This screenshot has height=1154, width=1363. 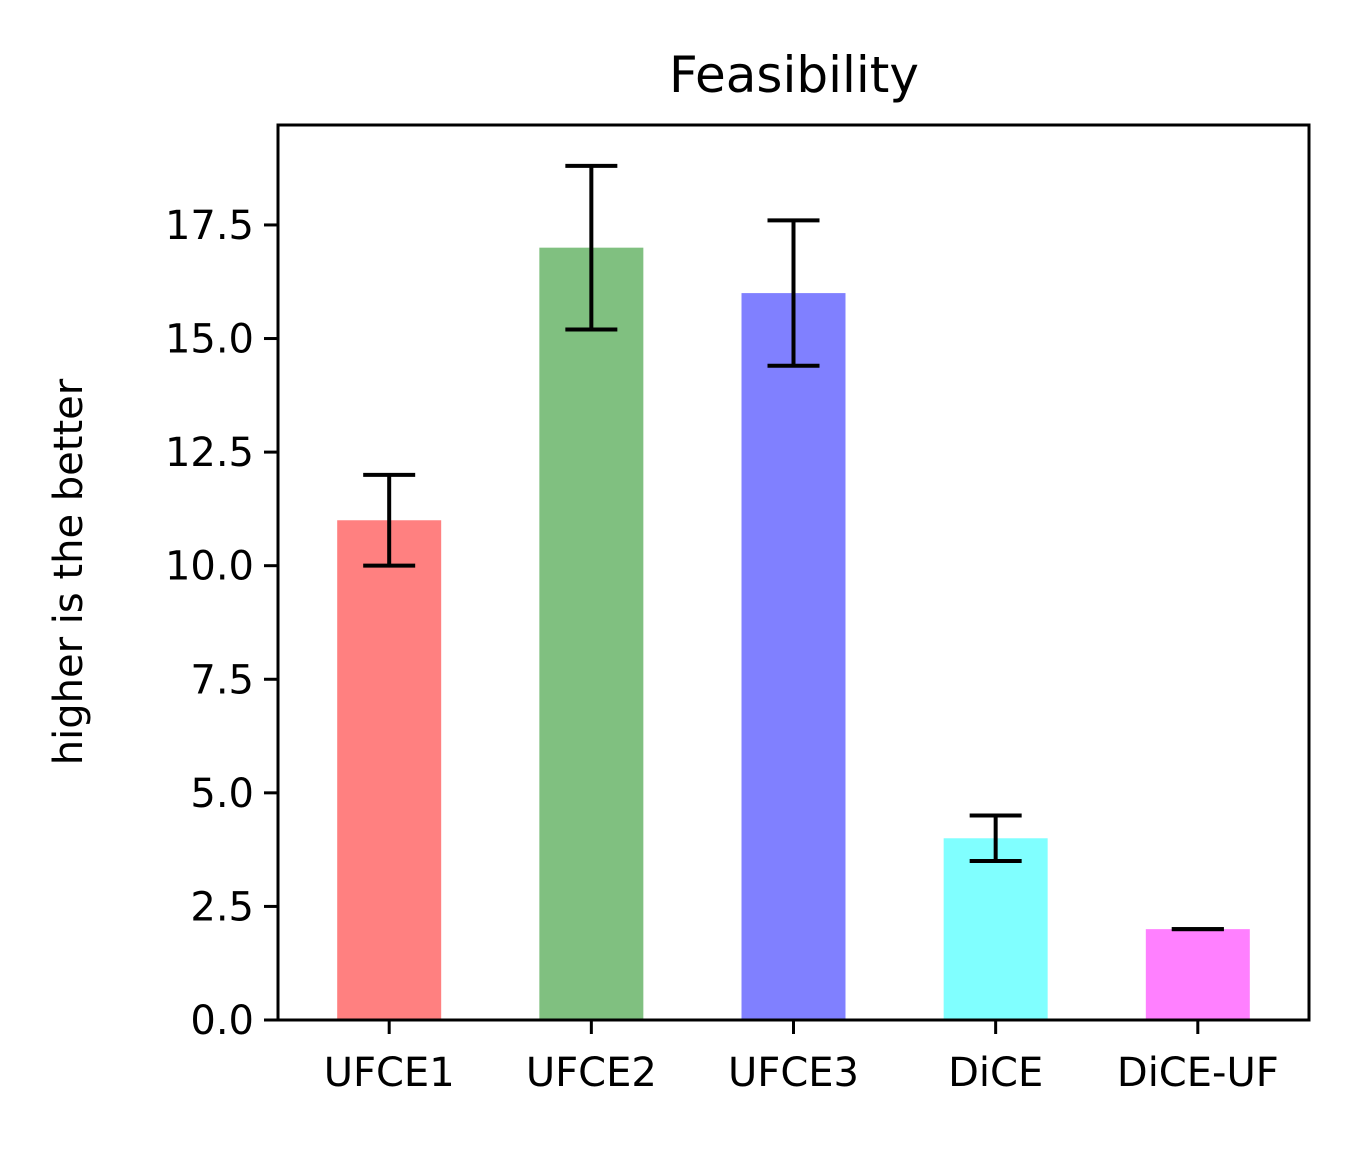 I want to click on x-ticks-group: UFCE1 UFCE2 UFCE3 DiCE DiCE-UF, so click(x=801, y=1058).